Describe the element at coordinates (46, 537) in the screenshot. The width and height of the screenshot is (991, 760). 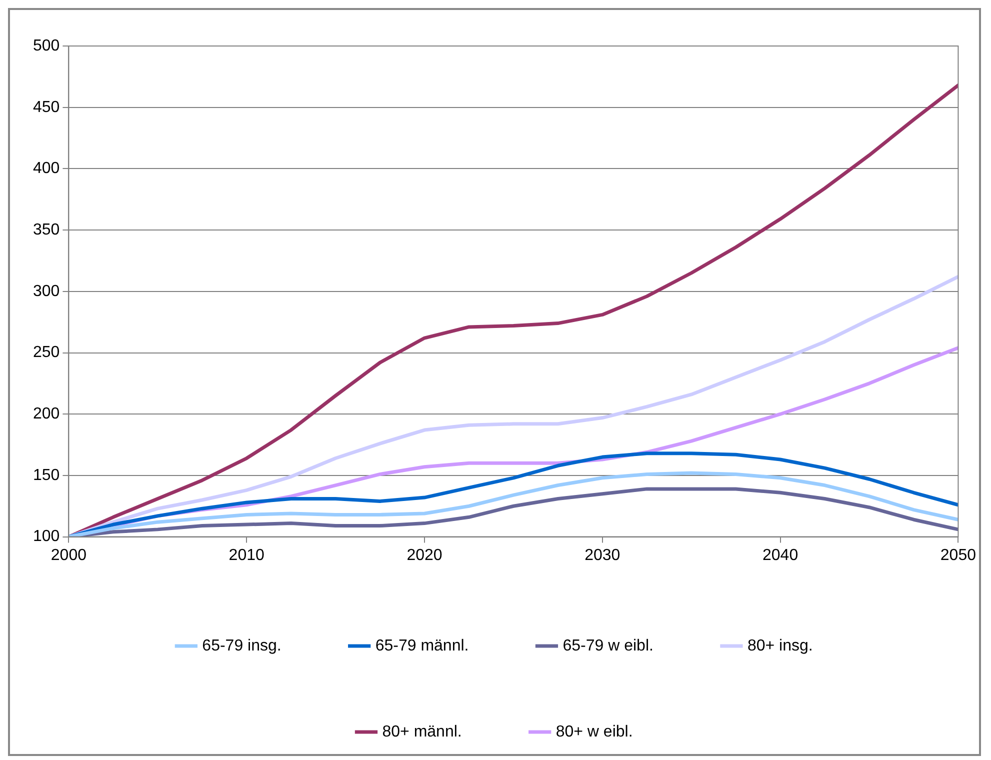
I see `y-tick-label: 100` at that location.